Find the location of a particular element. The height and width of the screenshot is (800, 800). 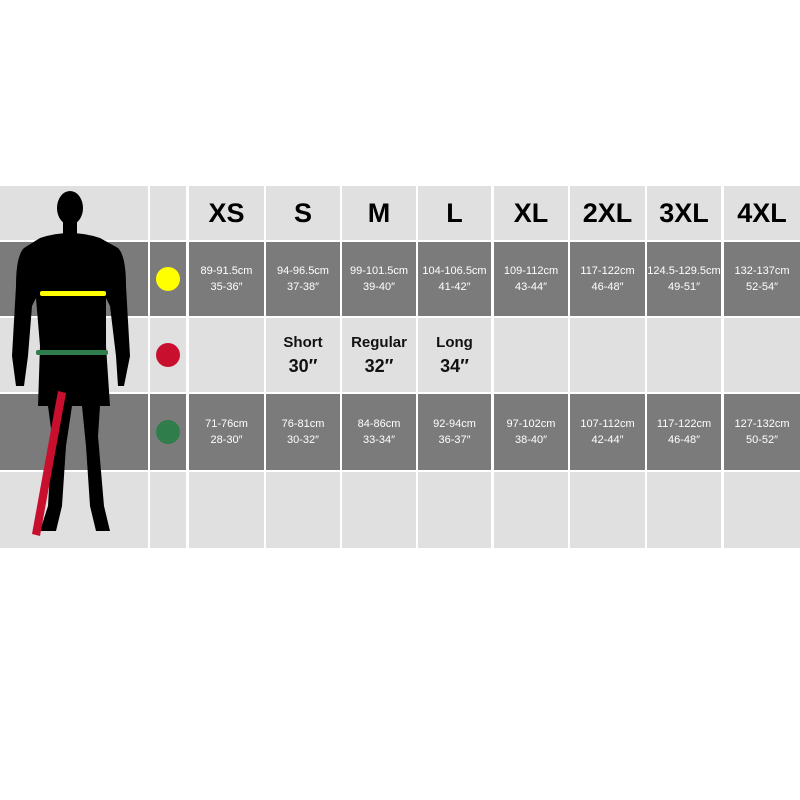

waist-cm: 127-132cm is located at coordinates (762, 424).